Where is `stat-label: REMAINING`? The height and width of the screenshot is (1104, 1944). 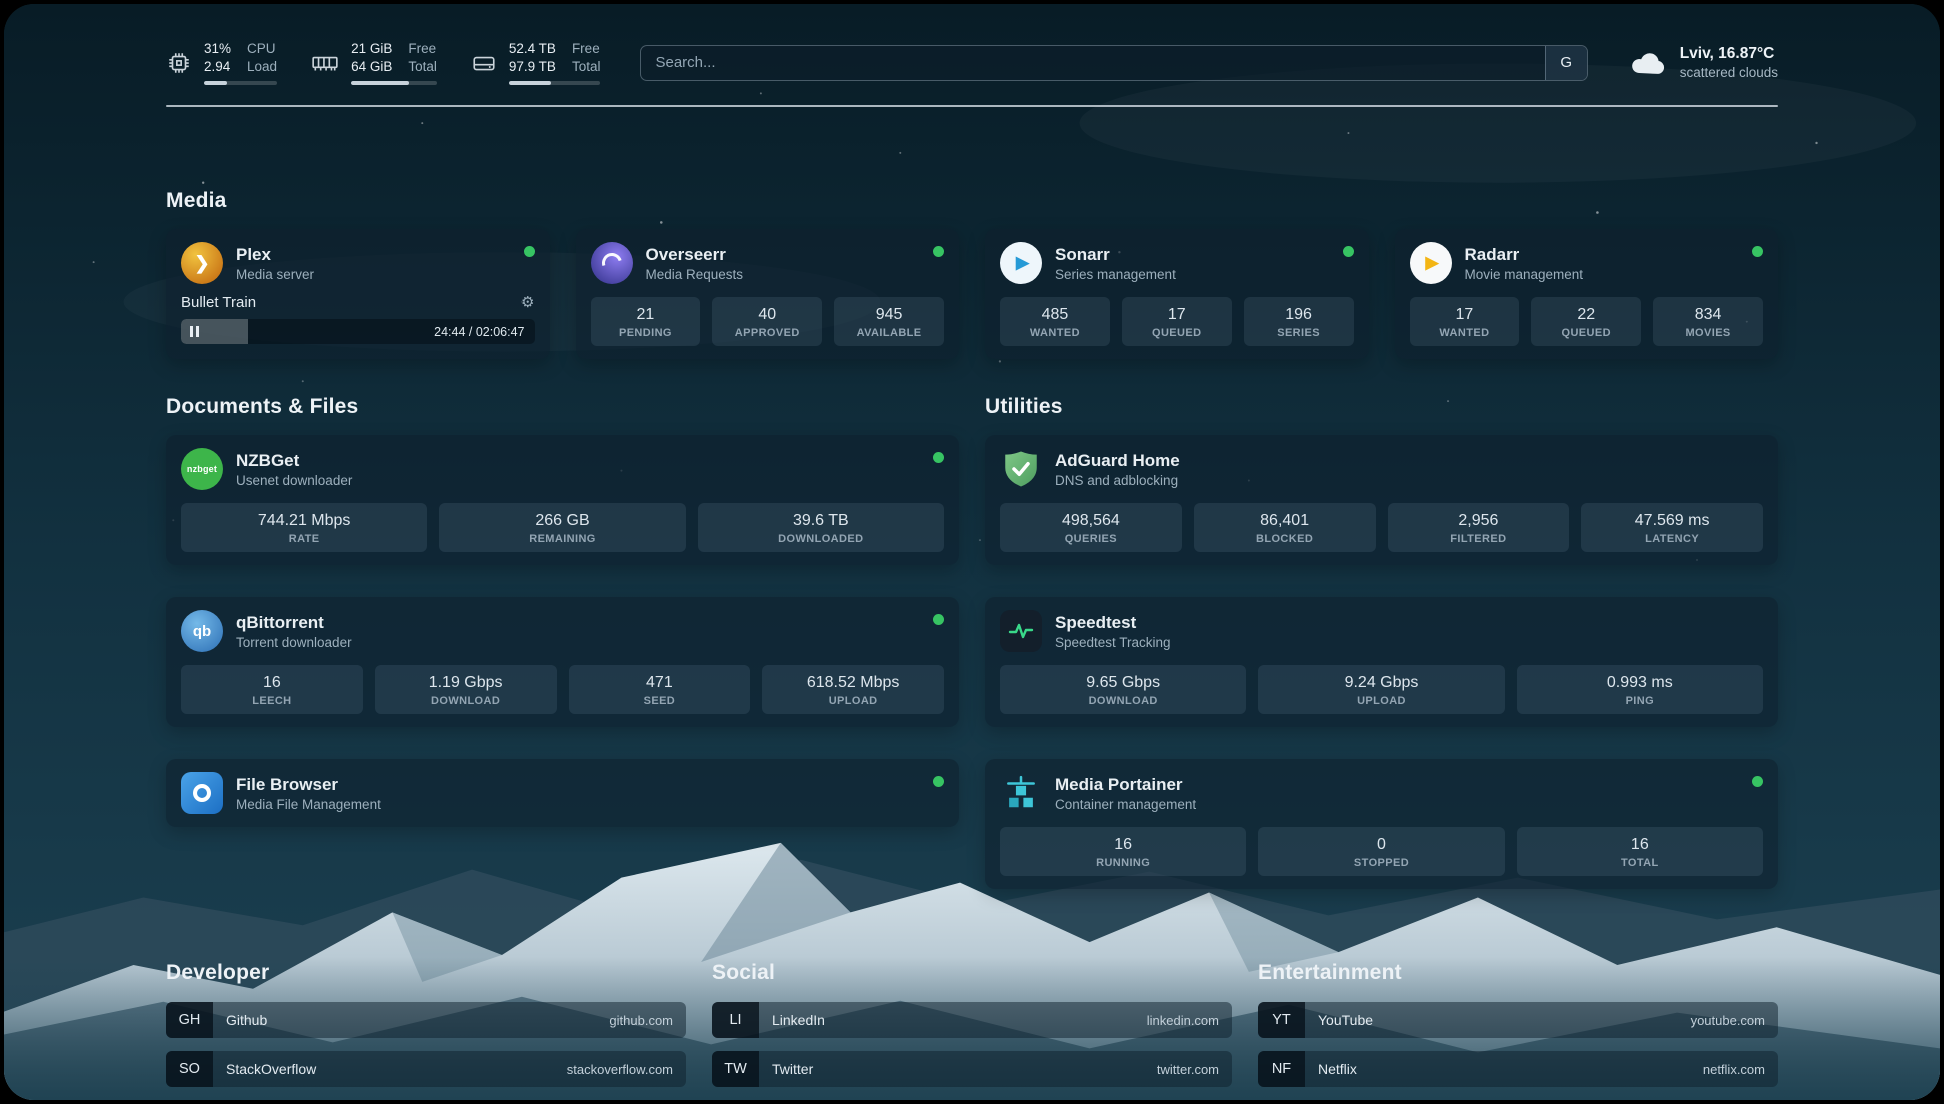
stat-label: REMAINING is located at coordinates (562, 539).